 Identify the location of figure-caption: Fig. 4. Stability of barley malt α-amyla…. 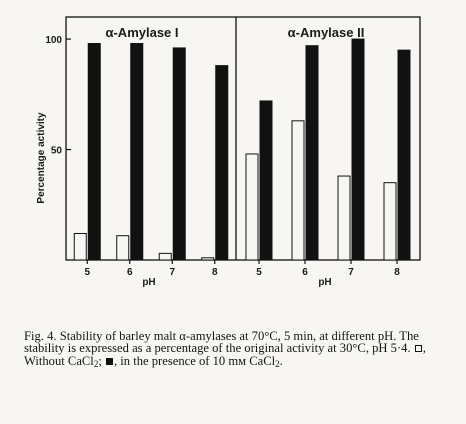
(239, 349).